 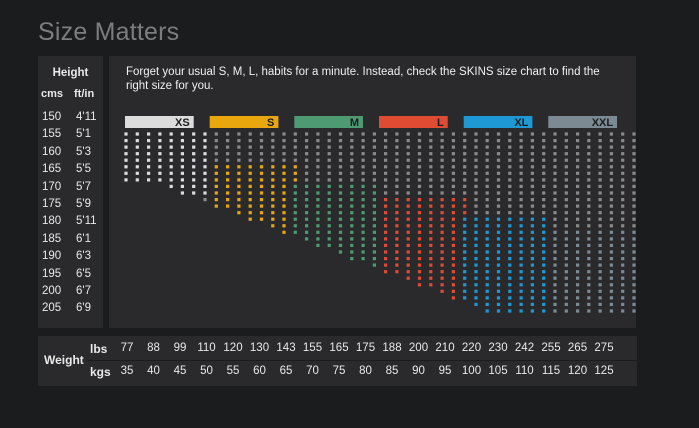 What do you see at coordinates (70, 189) in the screenshot?
I see `height-row: 170 5'7` at bounding box center [70, 189].